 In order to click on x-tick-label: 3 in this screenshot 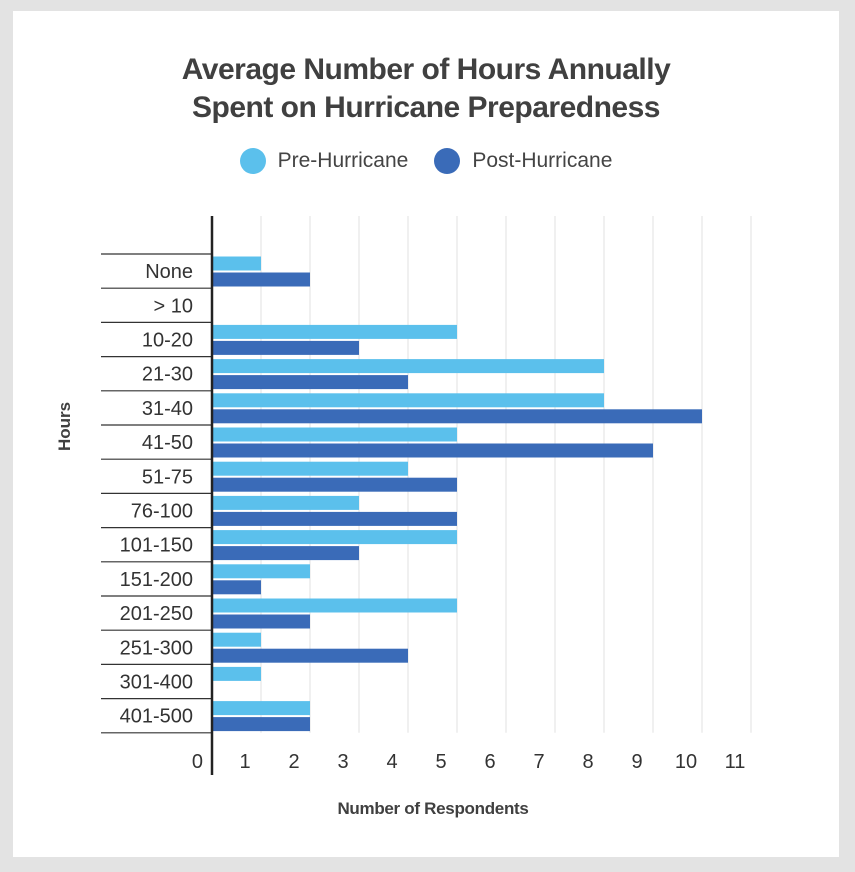, I will do `click(342, 762)`.